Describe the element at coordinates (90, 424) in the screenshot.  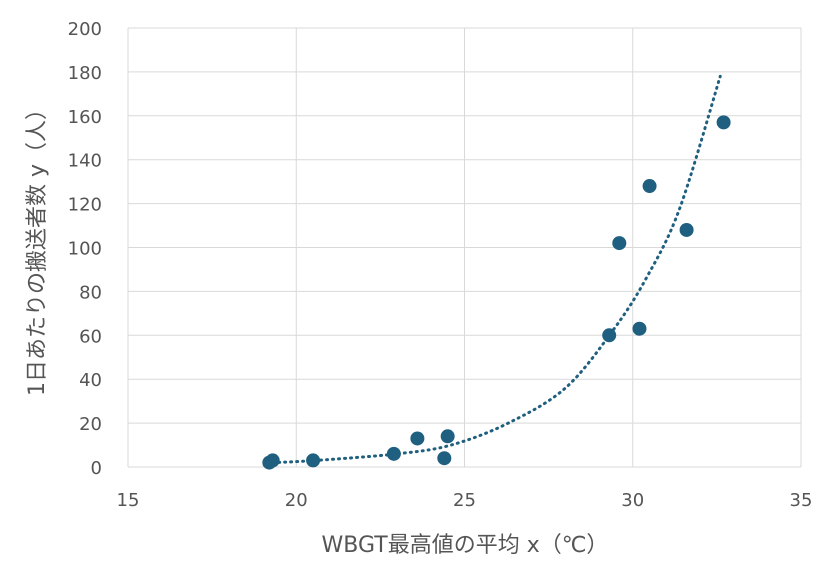
I see `y-tick-label: 20` at that location.